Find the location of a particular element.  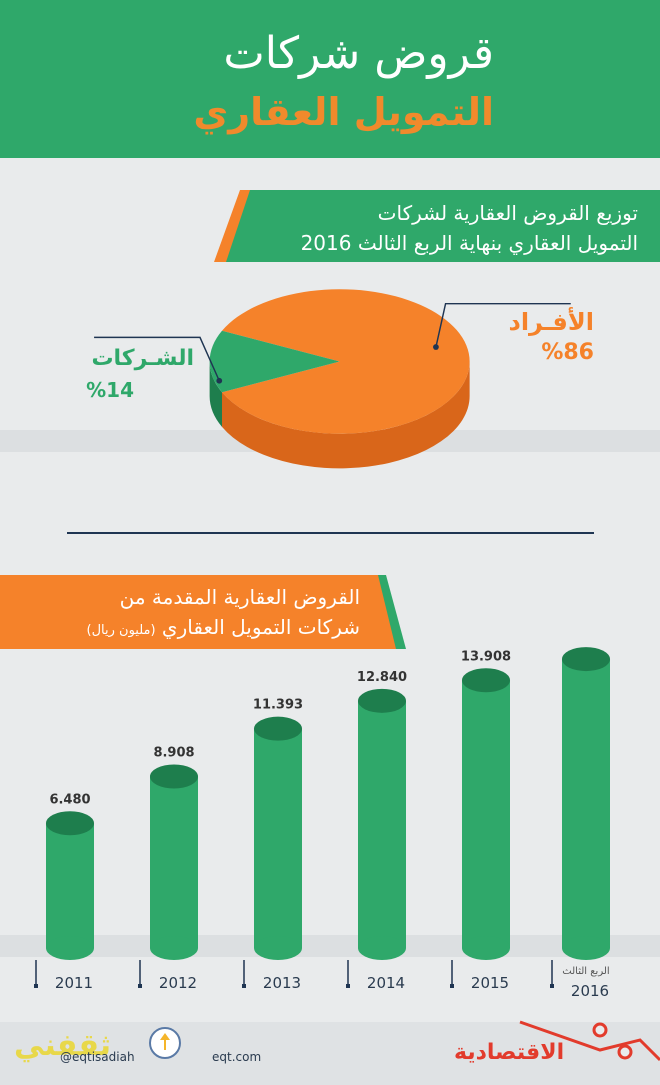

footer-logo: الاقتصادية is located at coordinates (509, 1052).